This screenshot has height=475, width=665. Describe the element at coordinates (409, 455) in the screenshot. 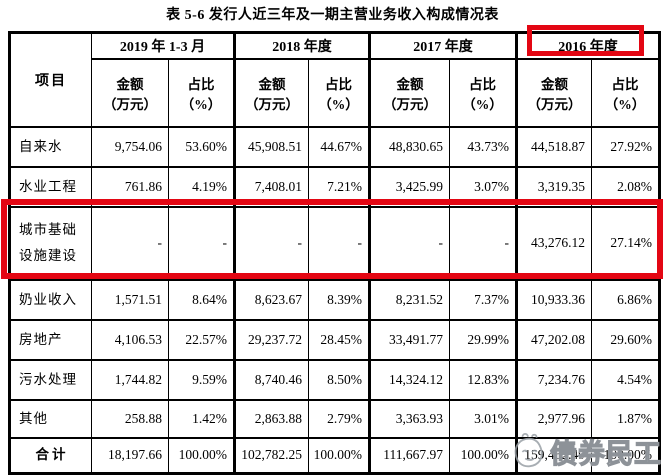

I see `amount-cell: 111,667.97` at that location.